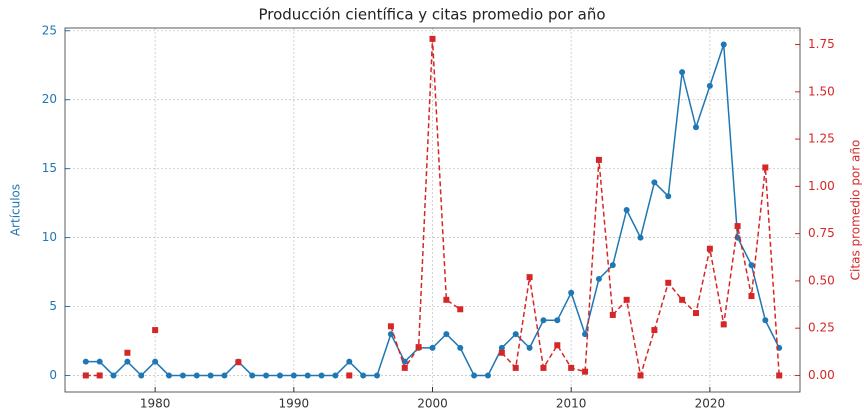 Image resolution: width=864 pixels, height=412 pixels. I want to click on y2-tick-label: 0.75, so click(821, 233).